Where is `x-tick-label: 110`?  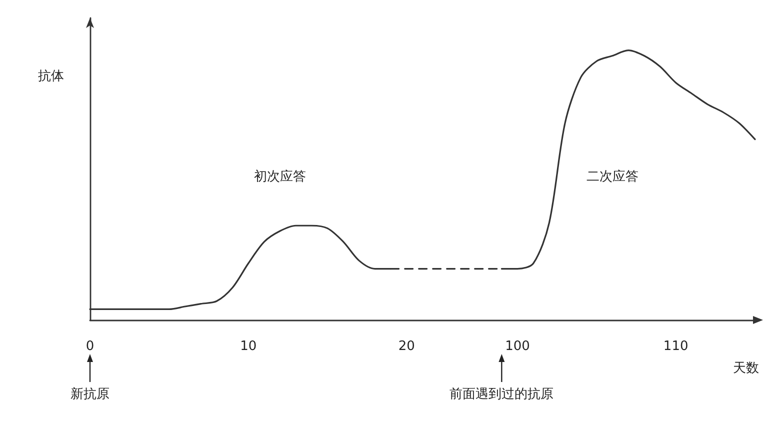
x-tick-label: 110 is located at coordinates (675, 346).